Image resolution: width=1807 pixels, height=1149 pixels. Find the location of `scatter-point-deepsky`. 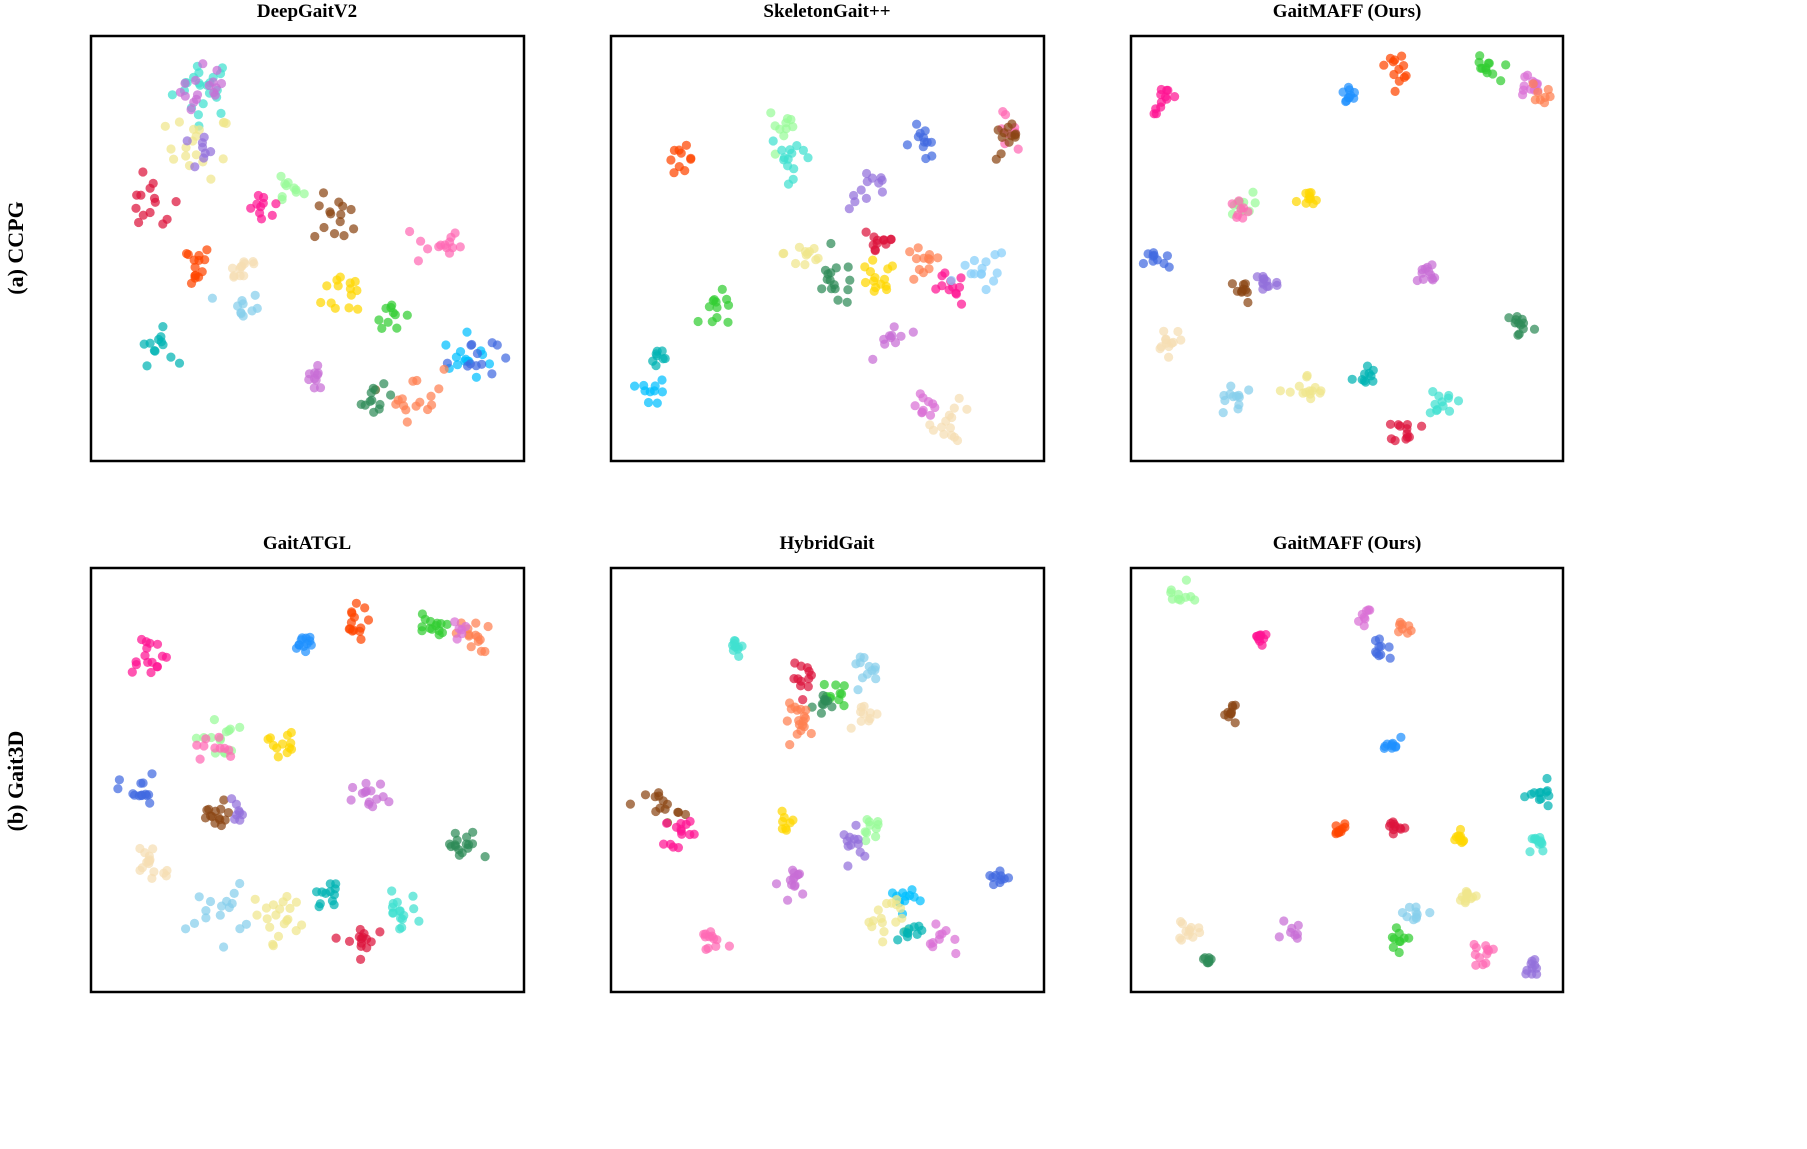

scatter-point-deepsky is located at coordinates (476, 377).